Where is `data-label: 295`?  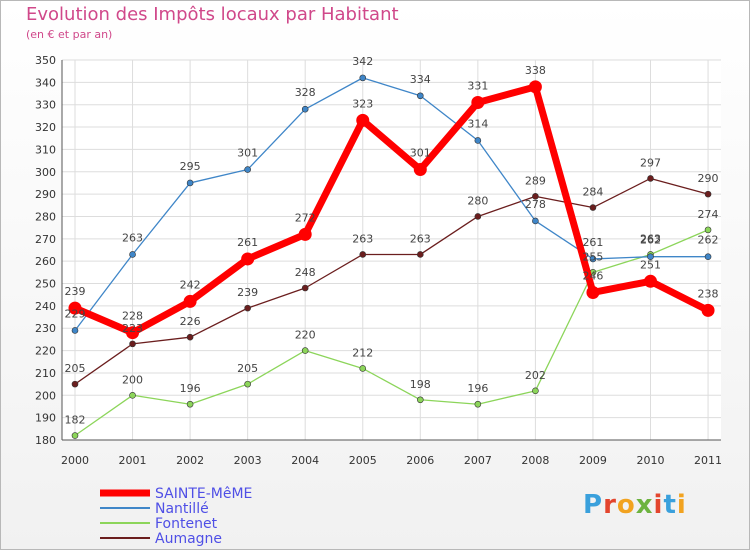
data-label: 295 is located at coordinates (190, 166).